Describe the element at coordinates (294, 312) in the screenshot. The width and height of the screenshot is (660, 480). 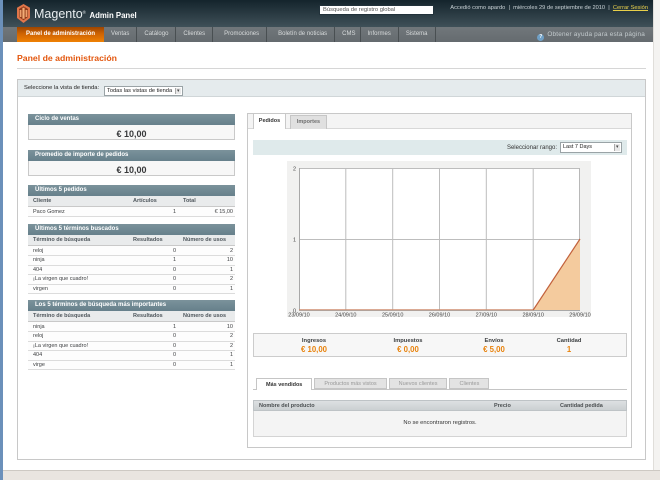
I see `svg-text: 0` at that location.